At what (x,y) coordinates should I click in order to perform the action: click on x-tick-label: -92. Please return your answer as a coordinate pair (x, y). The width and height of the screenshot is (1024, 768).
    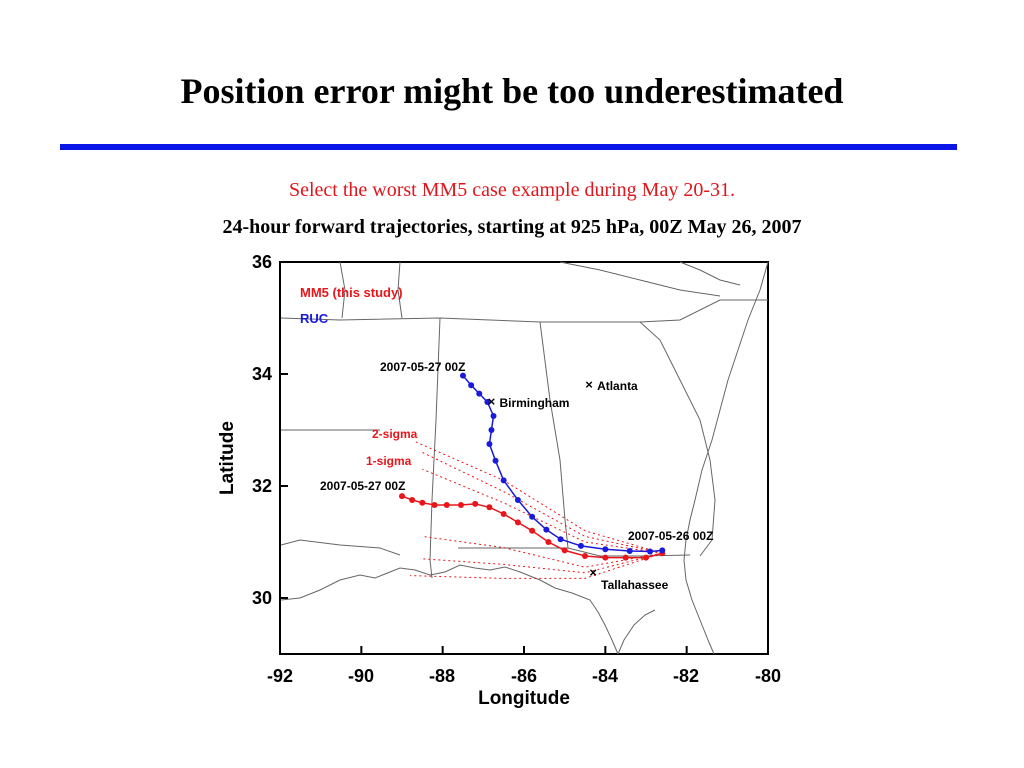
    Looking at the image, I should click on (280, 676).